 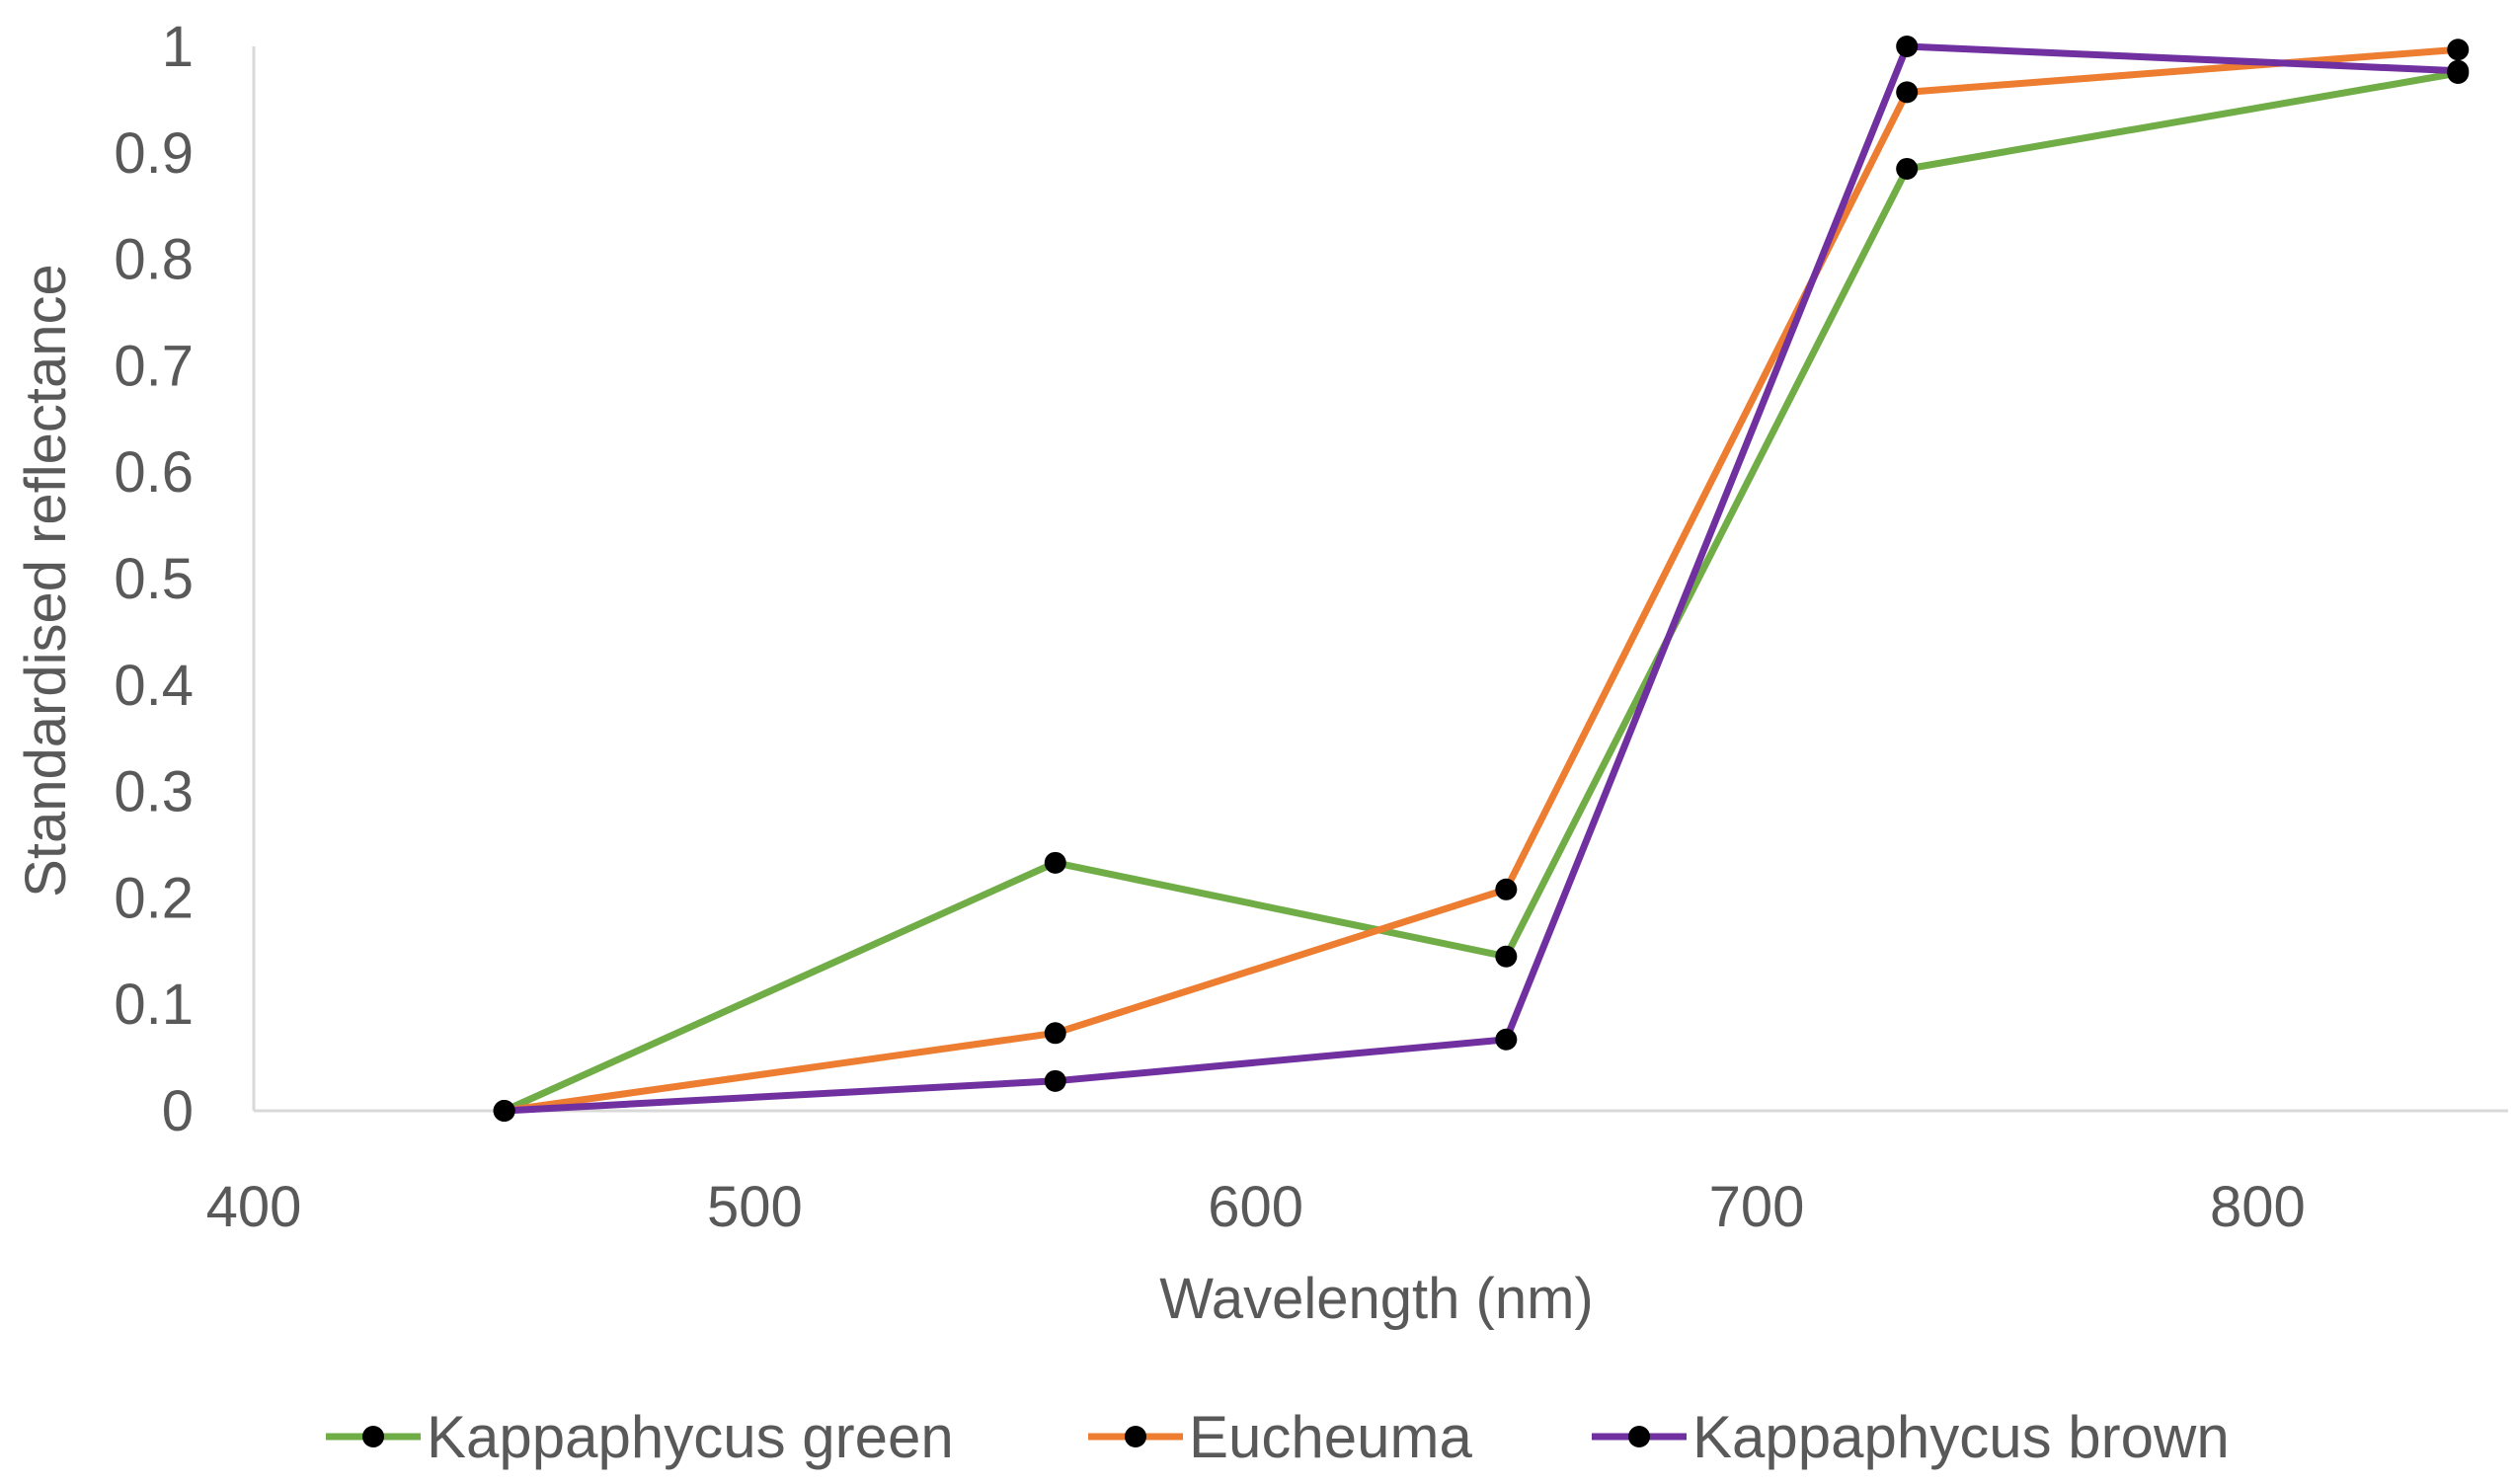 I want to click on y-tick-label: 0.6, so click(x=154, y=473).